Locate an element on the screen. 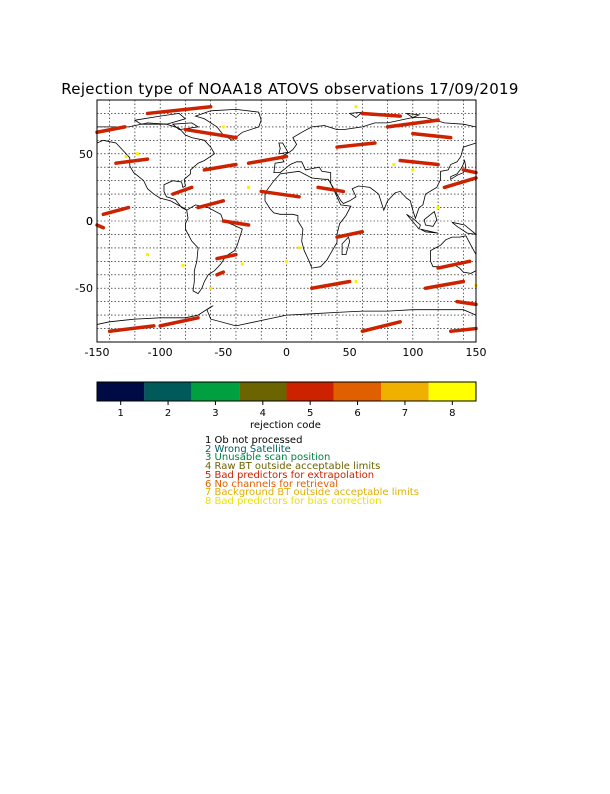 This screenshot has width=610, height=794. legend-item: 3 Unusable scan position is located at coordinates (268, 458).